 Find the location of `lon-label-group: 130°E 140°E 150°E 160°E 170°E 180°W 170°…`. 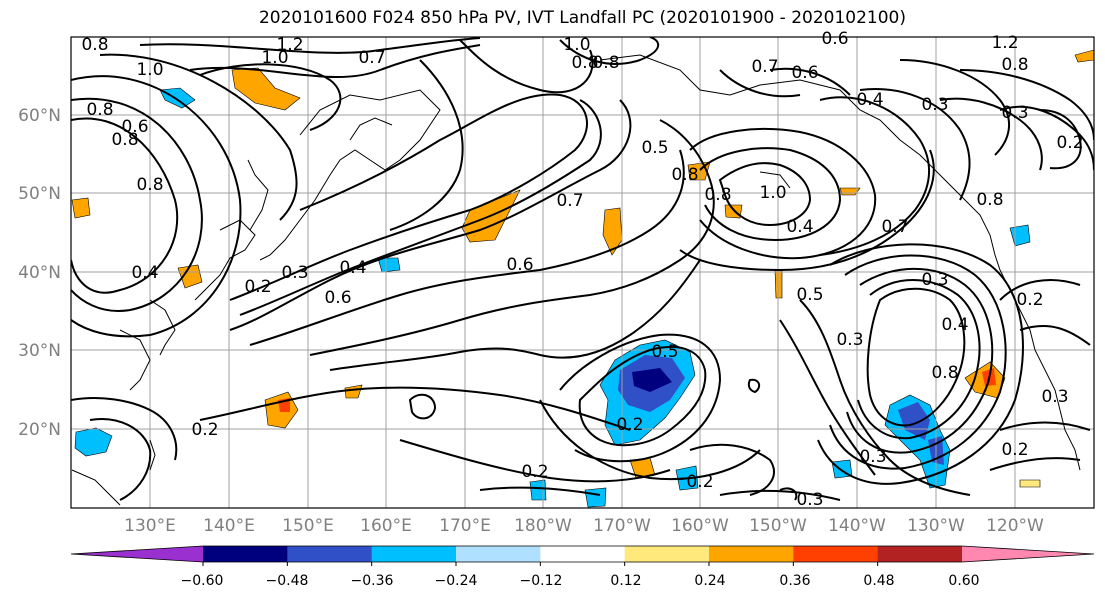

lon-label-group: 130°E 140°E 150°E 160°E 170°E 180°W 170°… is located at coordinates (584, 526).